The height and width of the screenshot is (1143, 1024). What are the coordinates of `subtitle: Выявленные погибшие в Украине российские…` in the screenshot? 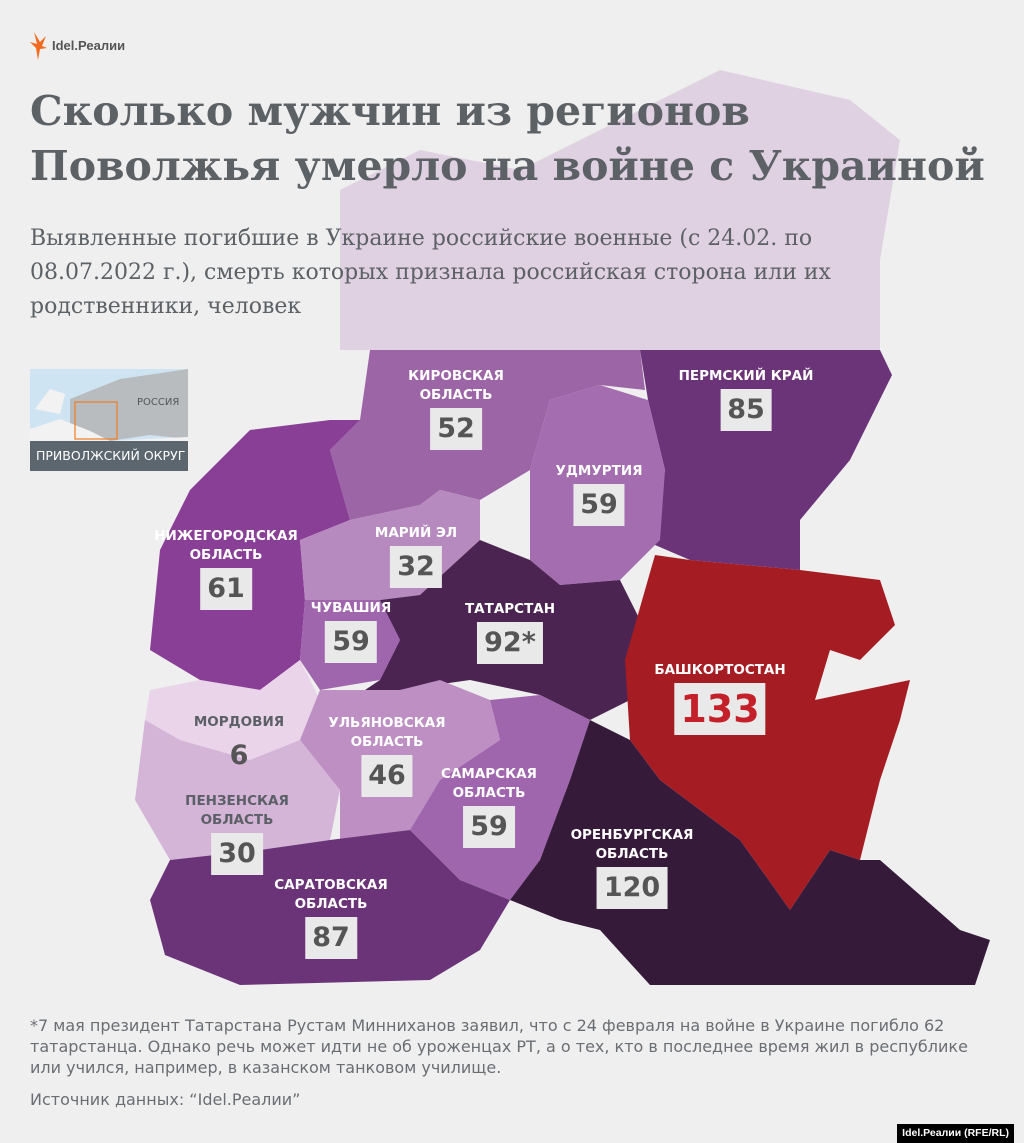 It's located at (430, 272).